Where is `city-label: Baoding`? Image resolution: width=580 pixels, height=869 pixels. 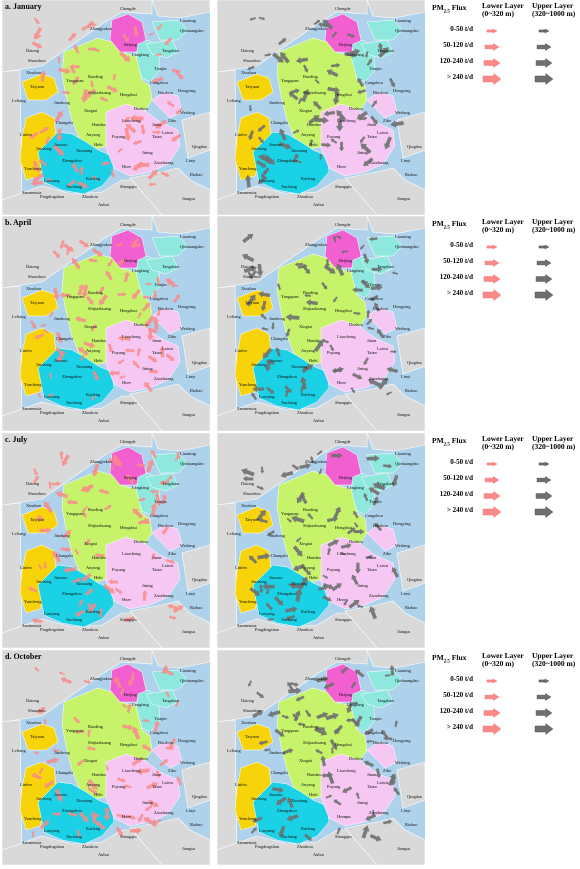 city-label: Baoding is located at coordinates (311, 726).